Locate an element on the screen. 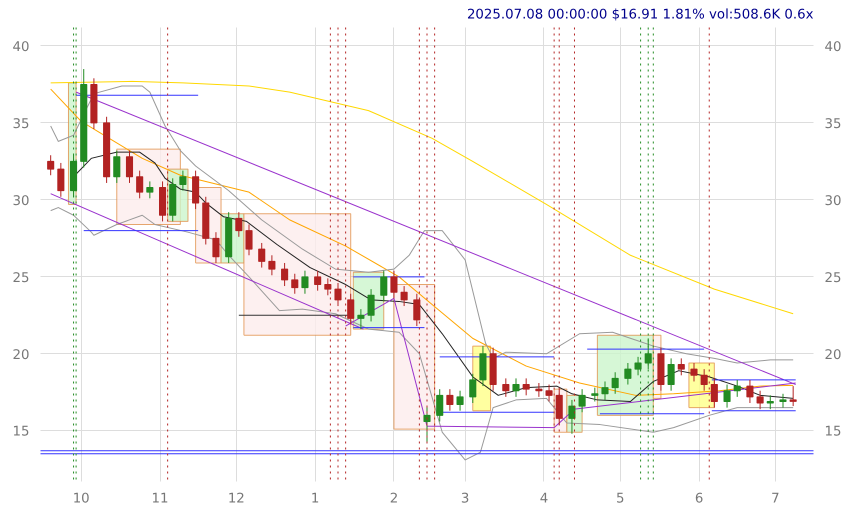  y-tick-label: 30 is located at coordinates (21, 201).